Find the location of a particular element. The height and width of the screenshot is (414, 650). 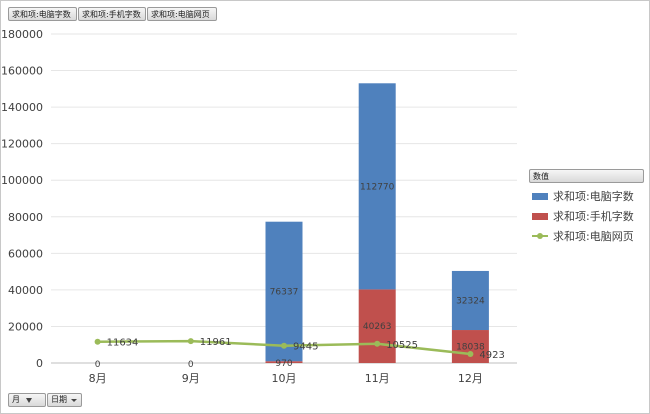

legend-item-pc-pages: 求和项:电脑网页 is located at coordinates (588, 236).